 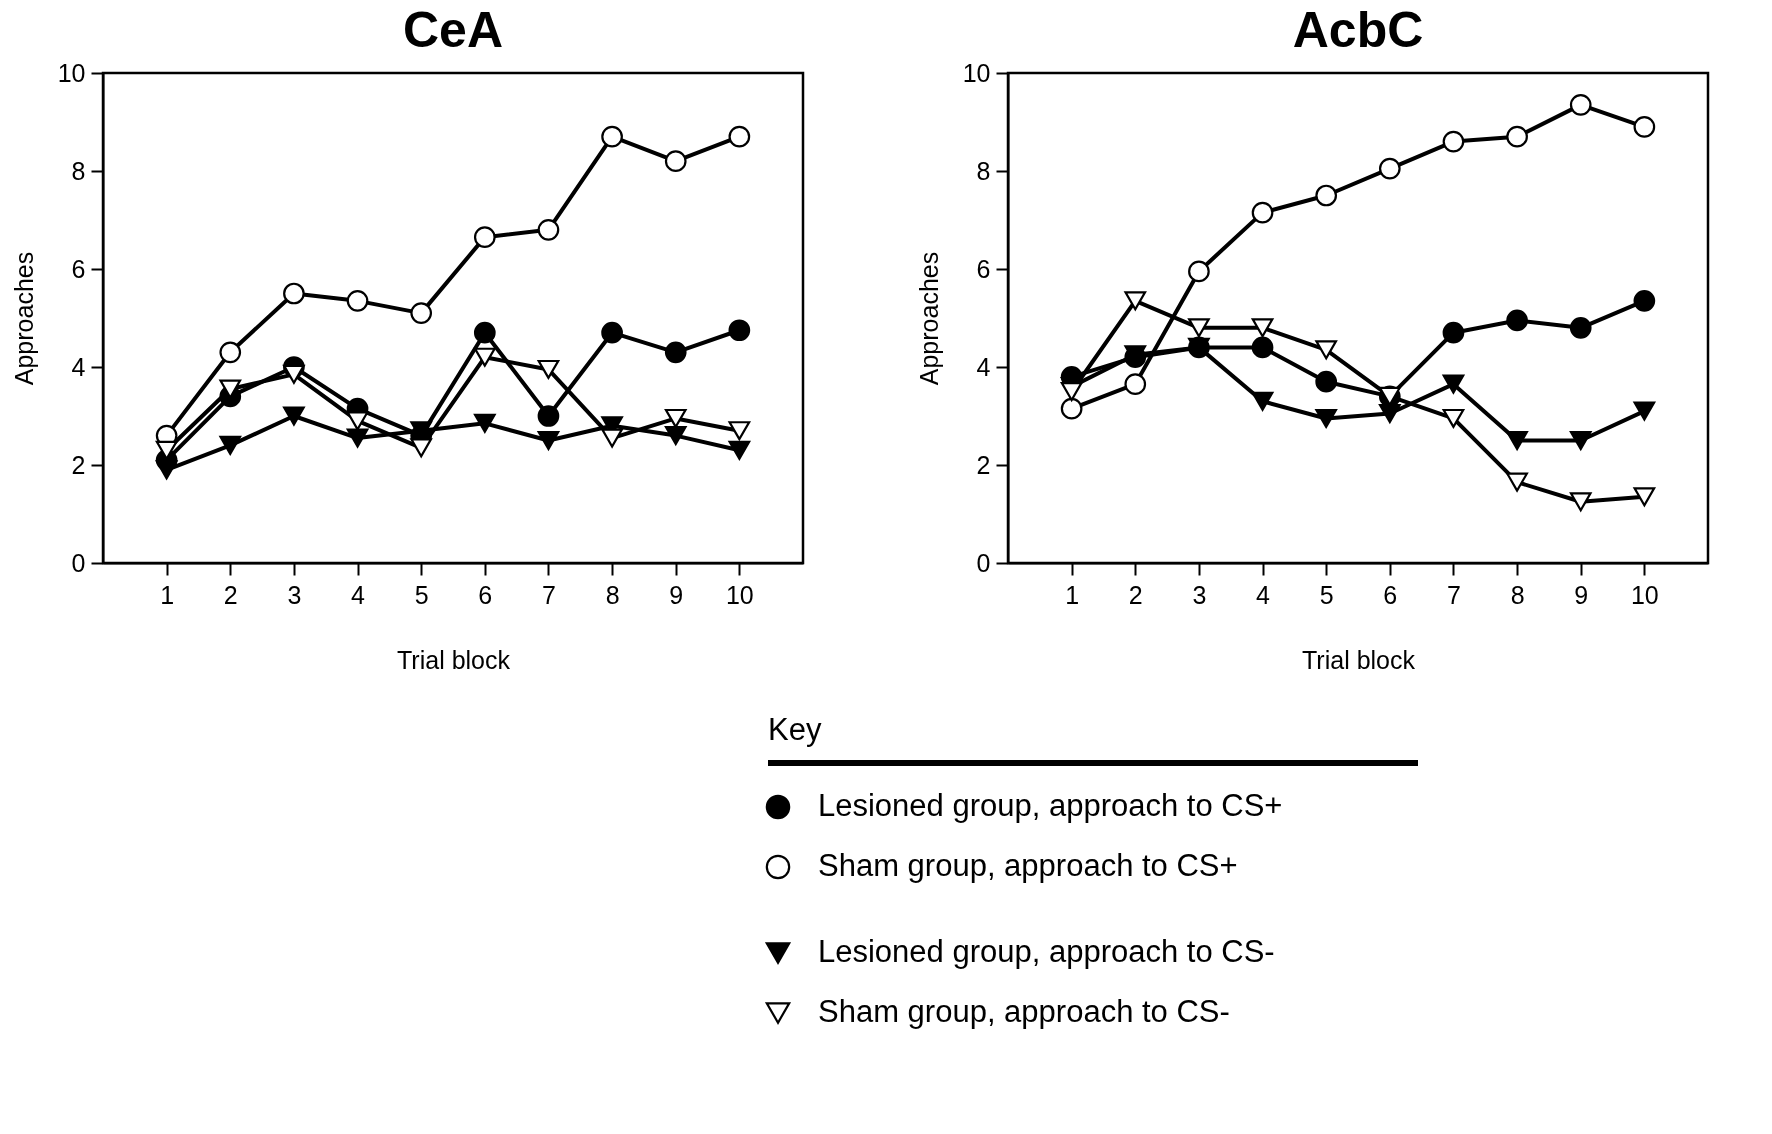 I want to click on y-tick-label: 8, so click(x=983, y=170).